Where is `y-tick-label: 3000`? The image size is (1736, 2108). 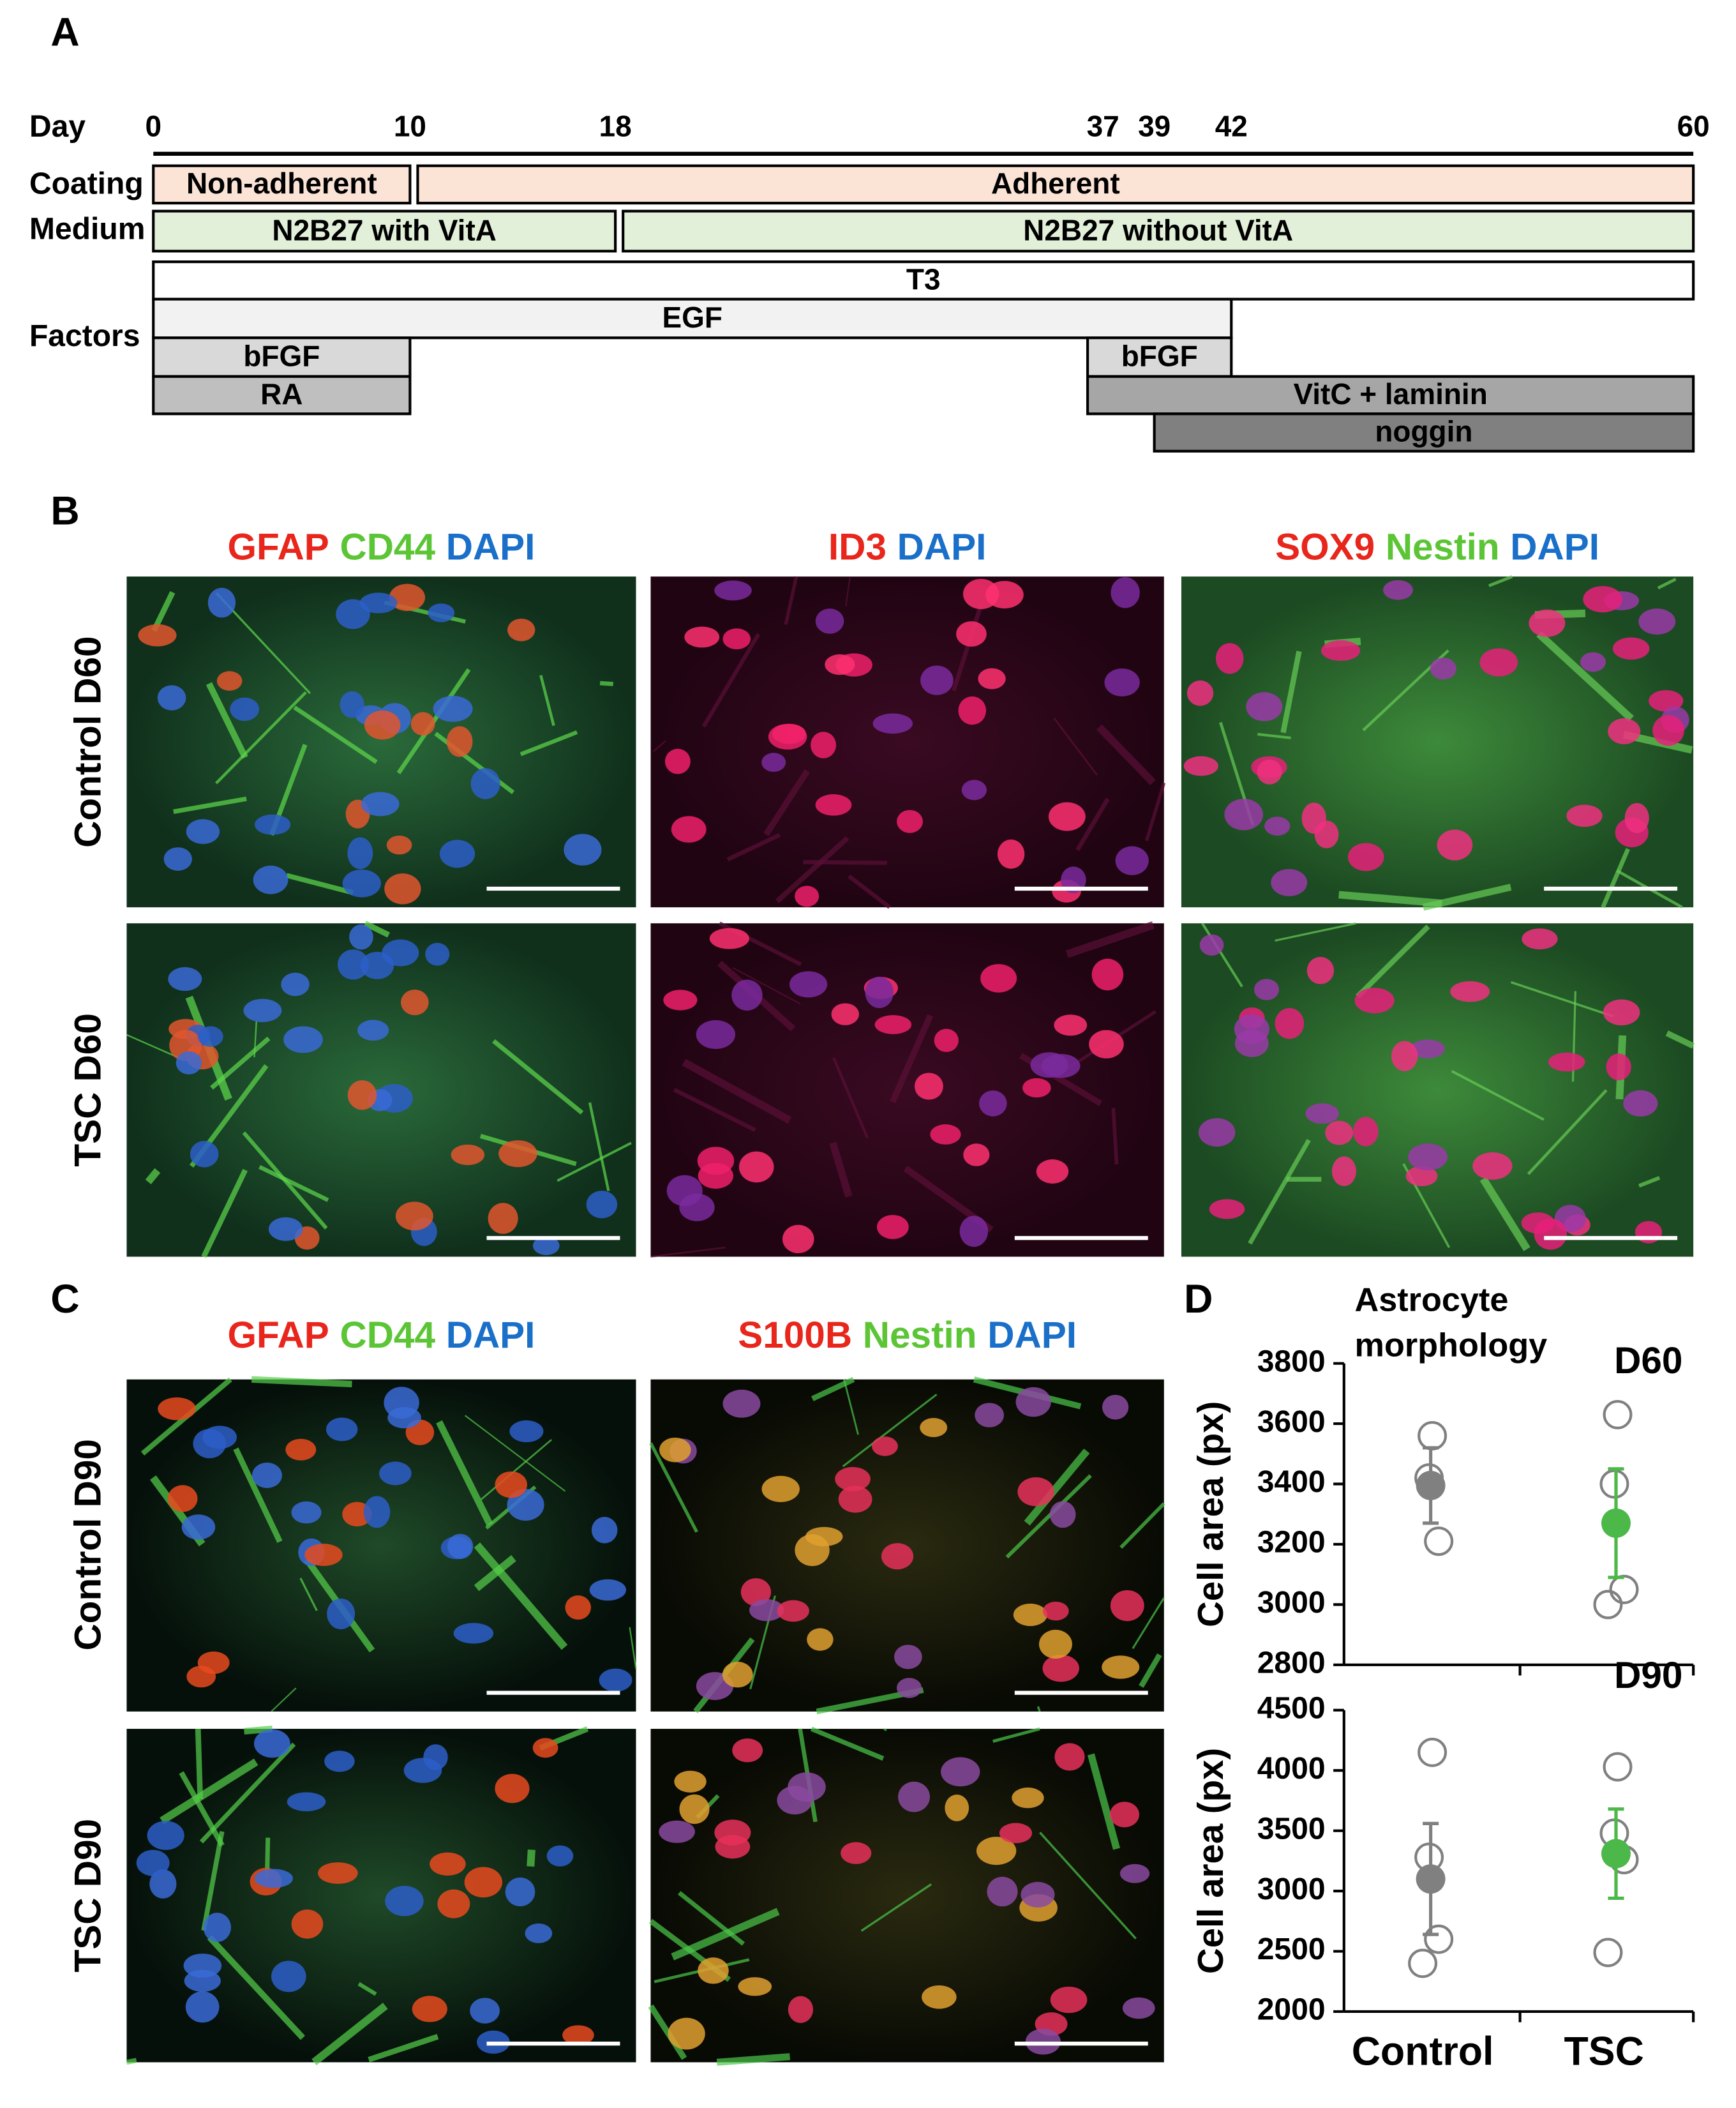
y-tick-label: 3000 is located at coordinates (1291, 1603).